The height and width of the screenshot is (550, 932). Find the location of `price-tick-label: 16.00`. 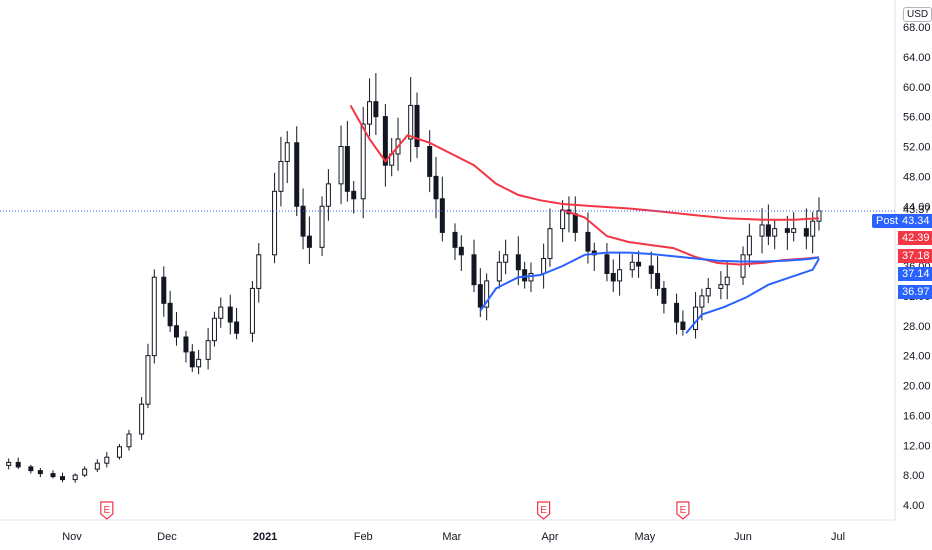

price-tick-label: 16.00 is located at coordinates (917, 416).